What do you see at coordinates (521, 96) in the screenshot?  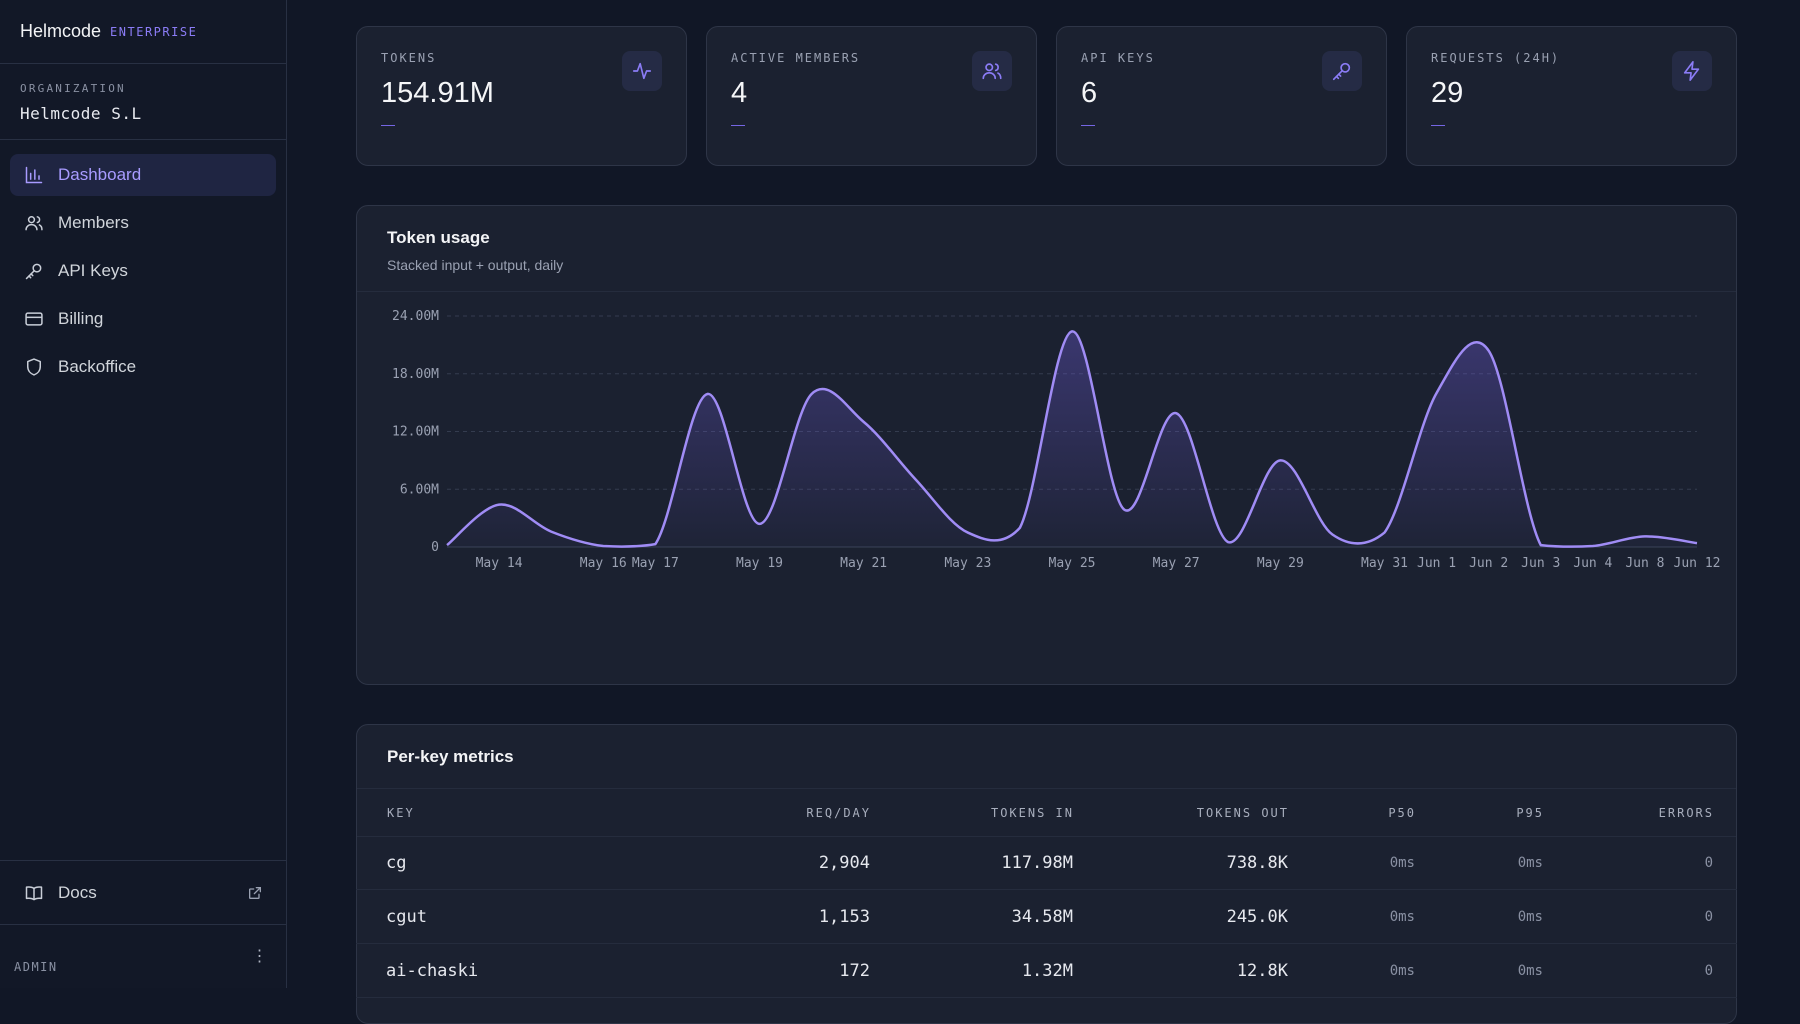 I see `stat-card-tokens: TOKENS 154.91M —` at bounding box center [521, 96].